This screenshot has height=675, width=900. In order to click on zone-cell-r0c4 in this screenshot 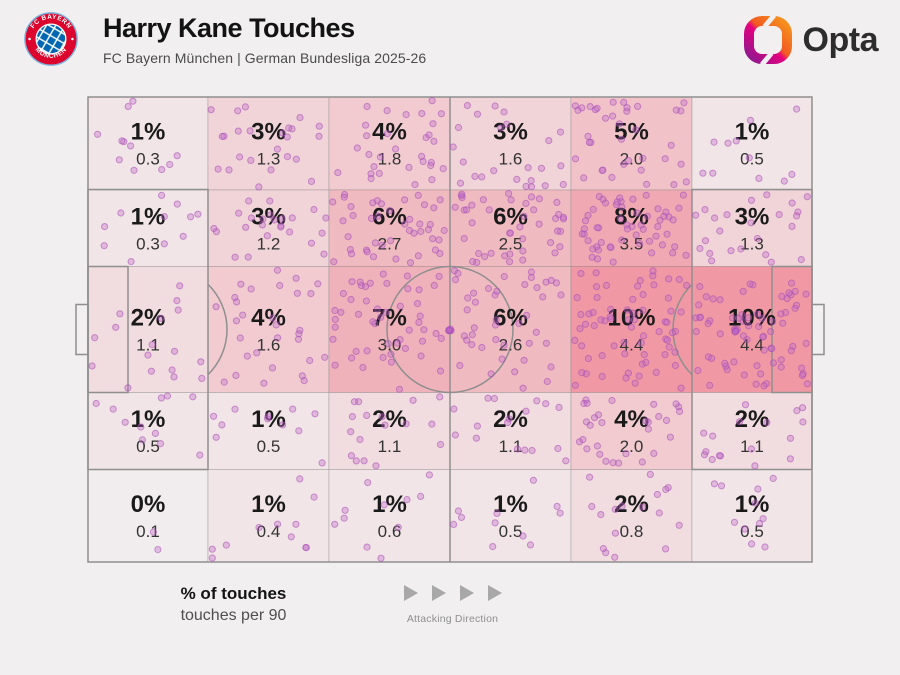, I will do `click(631, 143)`.